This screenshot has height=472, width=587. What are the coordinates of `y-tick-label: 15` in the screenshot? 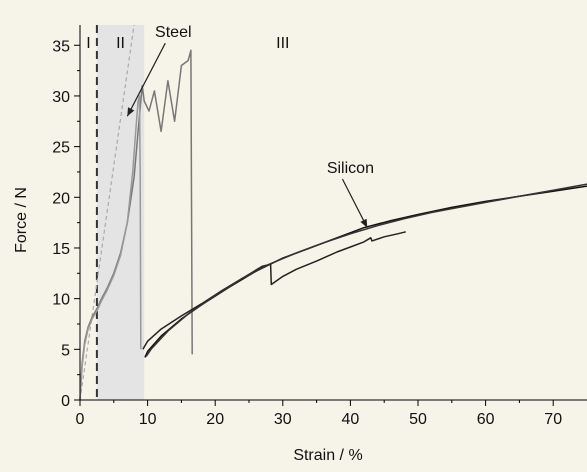 It's located at (61, 249).